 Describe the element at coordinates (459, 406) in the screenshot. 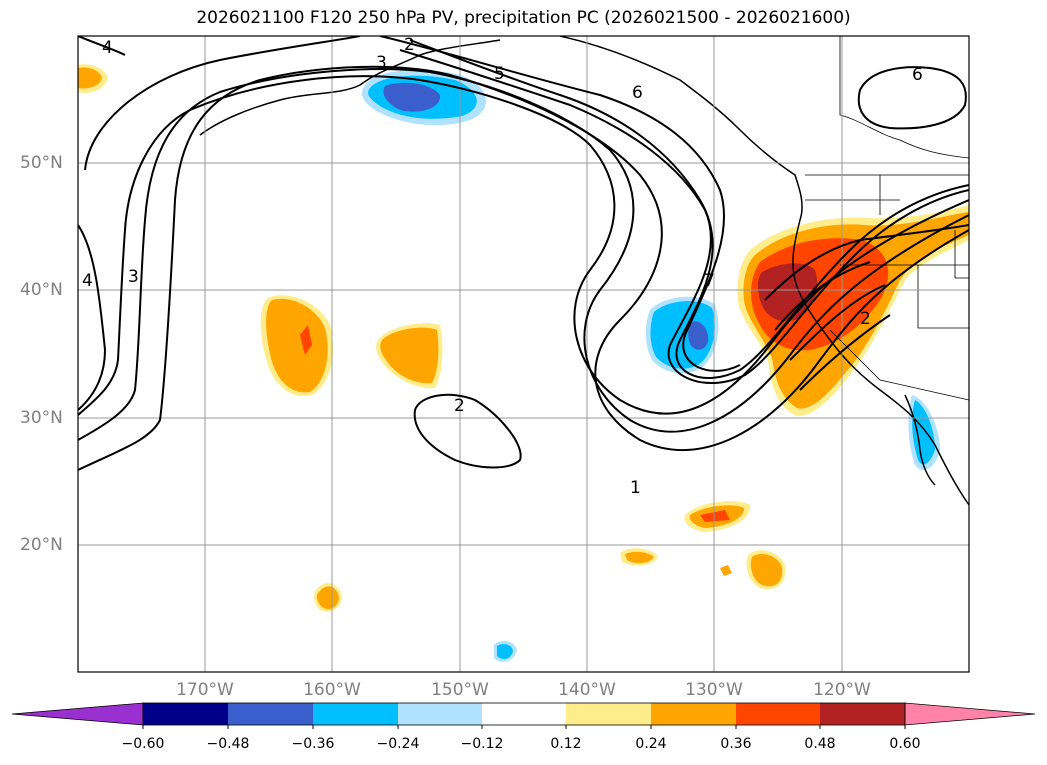

I see `contour-label-2: 2` at that location.